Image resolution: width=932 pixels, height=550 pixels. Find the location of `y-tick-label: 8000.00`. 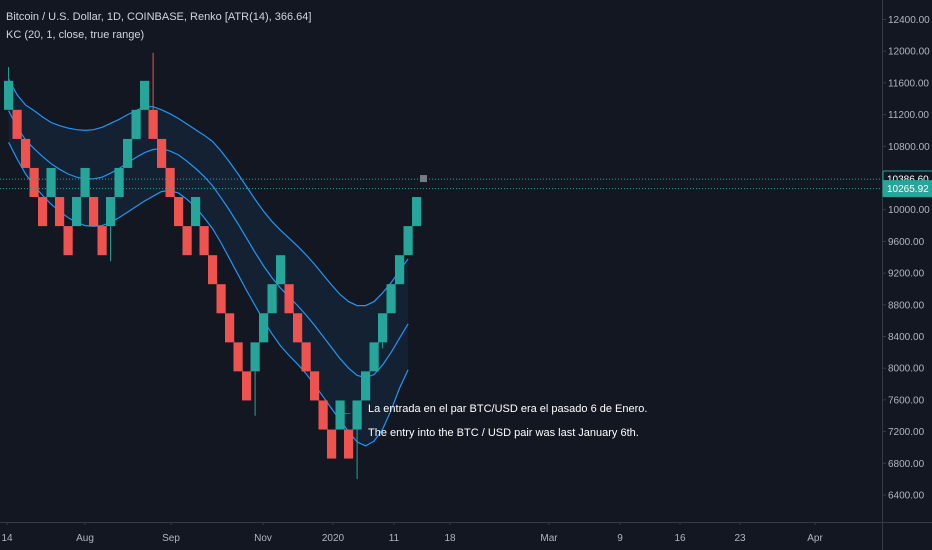

y-tick-label: 8000.00 is located at coordinates (906, 369).